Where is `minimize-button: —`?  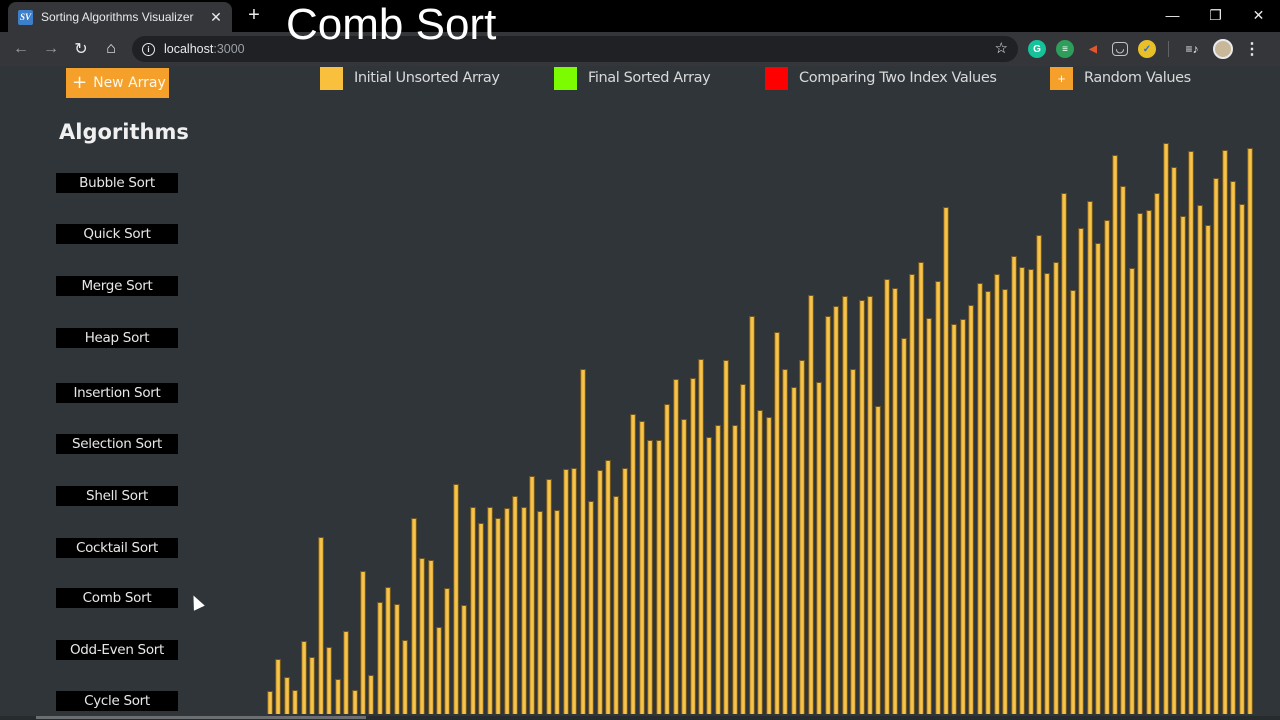
minimize-button: — is located at coordinates (1172, 15).